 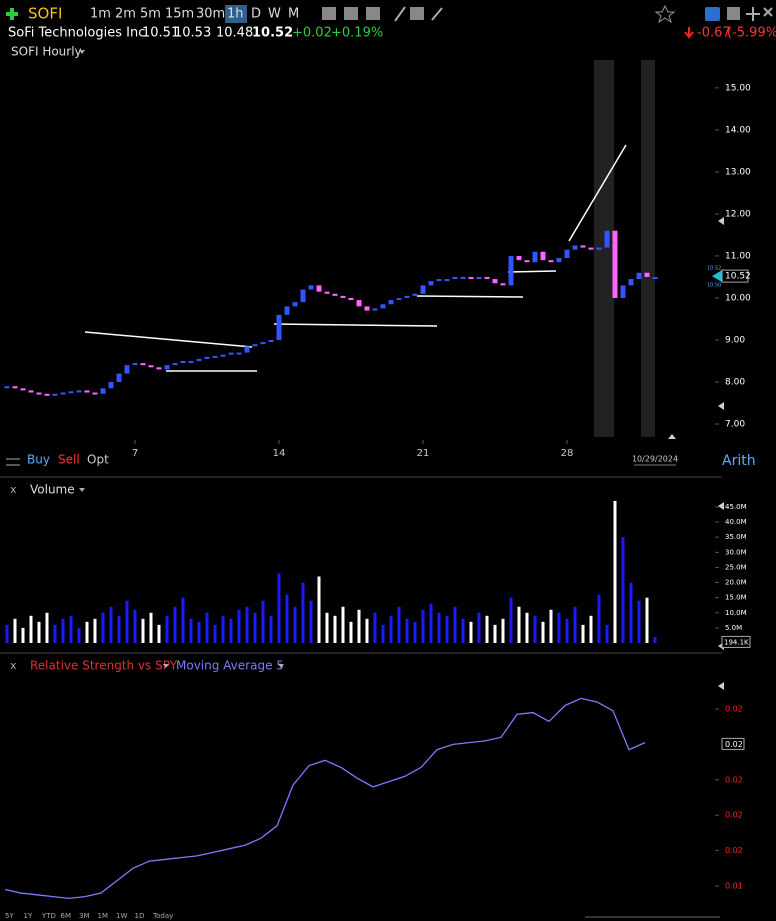 I want to click on interval-button: 1h, so click(x=235, y=14).